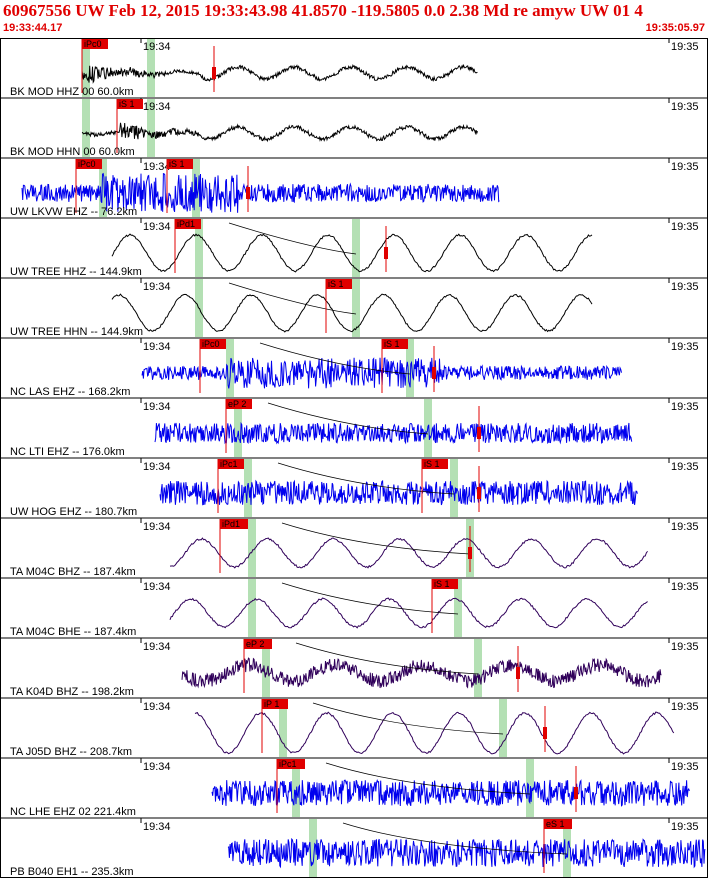 The height and width of the screenshot is (878, 708). Describe the element at coordinates (72, 872) in the screenshot. I see `station-label: PB B040 EH1 -- 235.3km` at that location.